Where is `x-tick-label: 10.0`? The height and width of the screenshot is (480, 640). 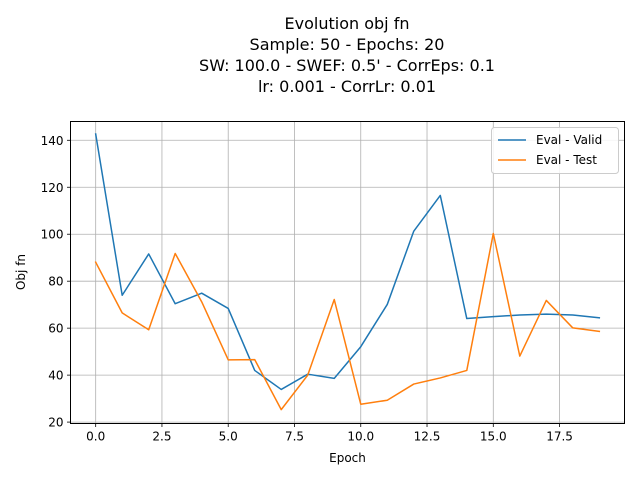
x-tick-label: 10.0 is located at coordinates (360, 437).